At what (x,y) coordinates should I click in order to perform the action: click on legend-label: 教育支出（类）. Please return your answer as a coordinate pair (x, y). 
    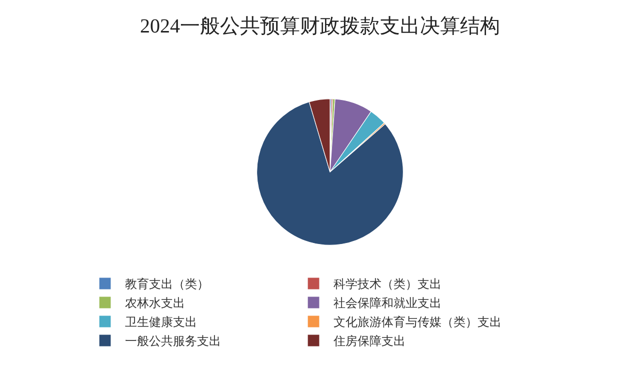
    Looking at the image, I should click on (167, 284).